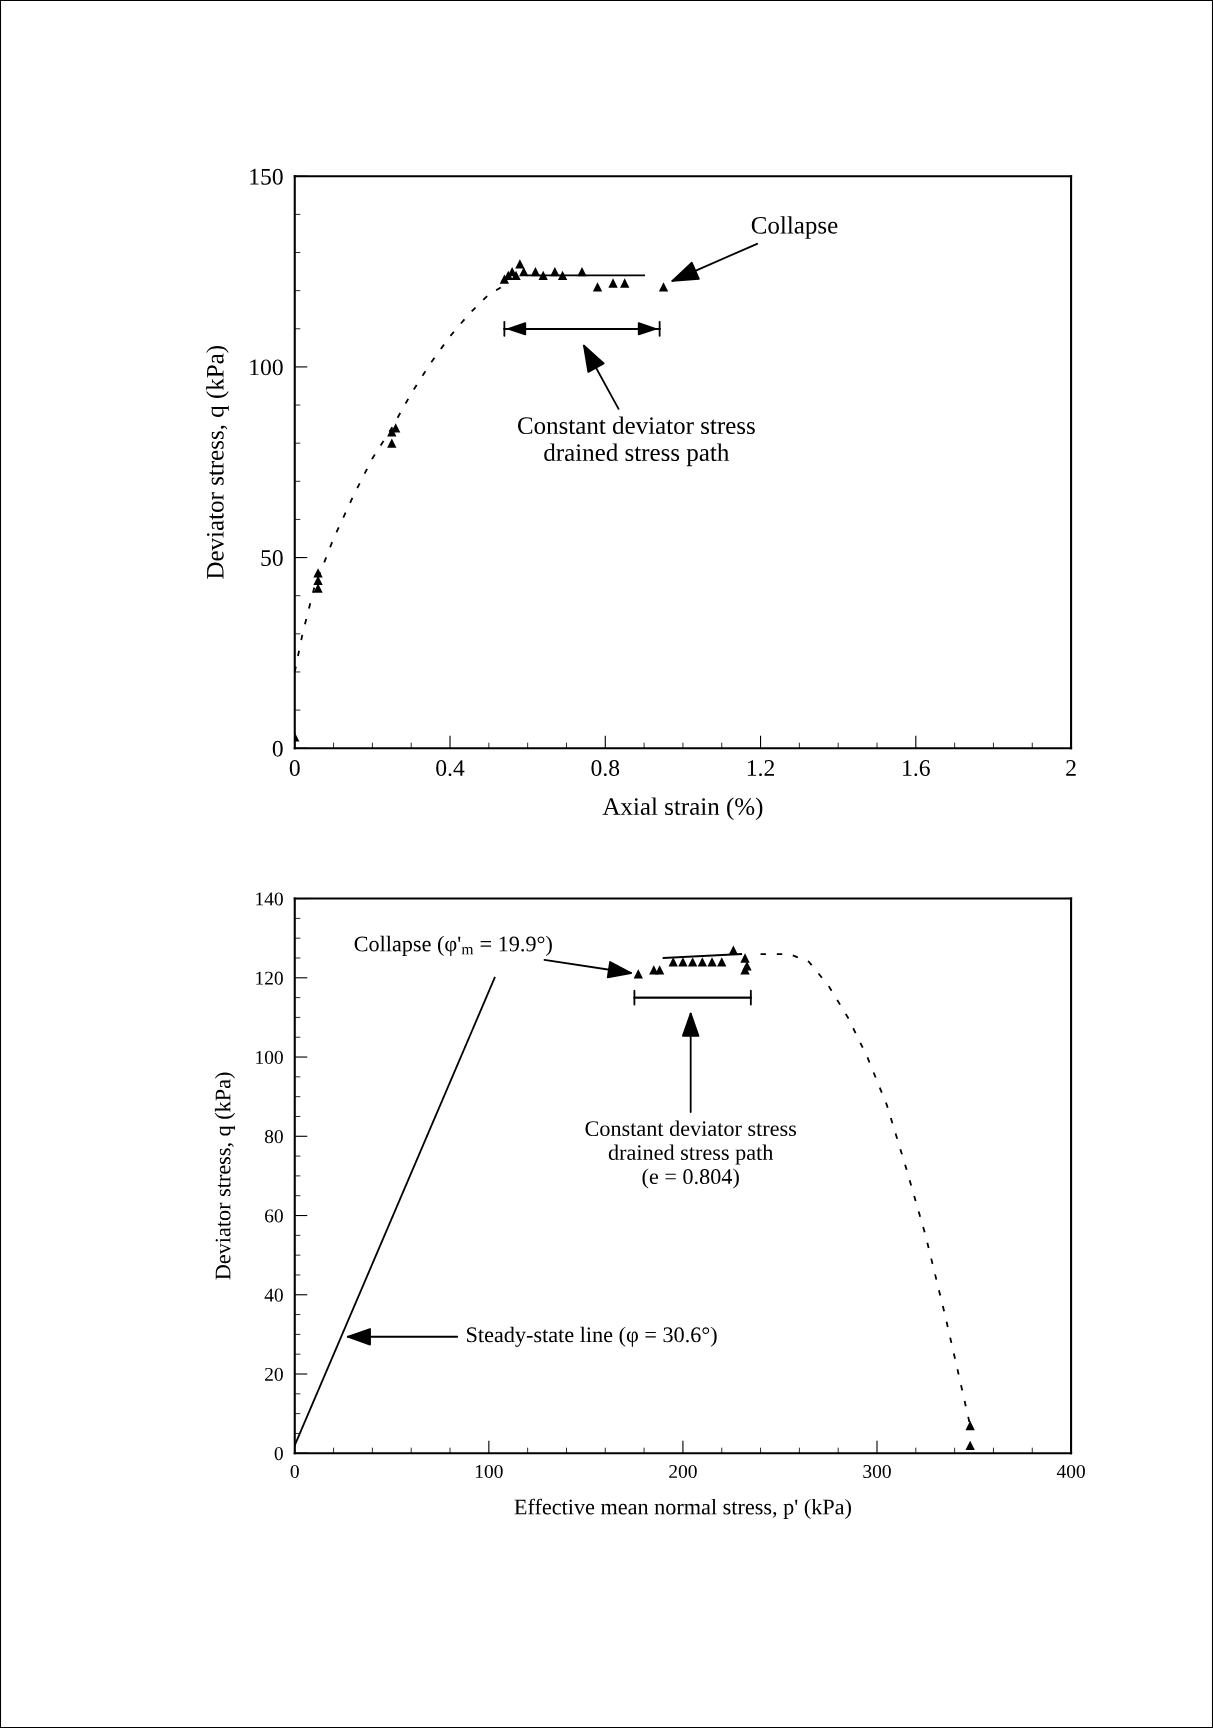 This screenshot has width=1213, height=1728. What do you see at coordinates (273, 1137) in the screenshot?
I see `y-tick-label: 80` at bounding box center [273, 1137].